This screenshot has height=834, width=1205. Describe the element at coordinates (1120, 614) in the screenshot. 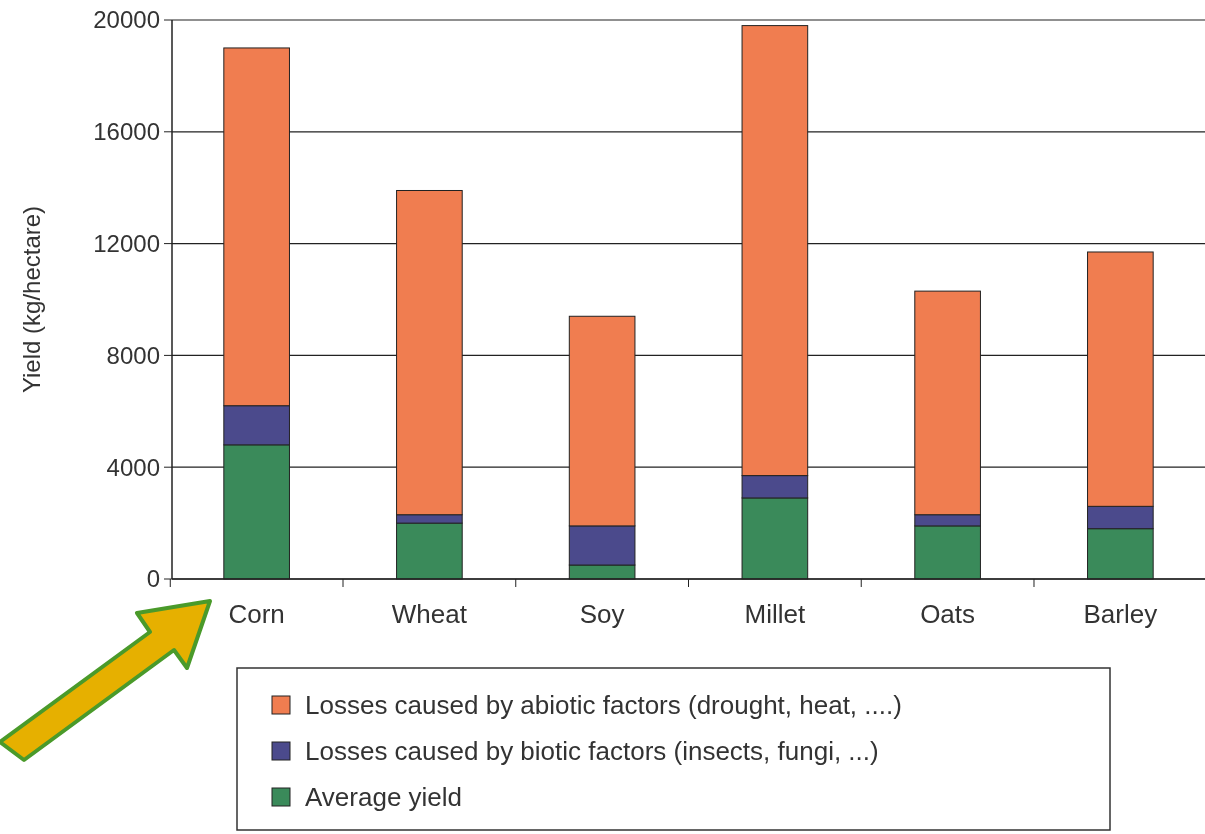

I see `x-tick-label: Barley` at that location.